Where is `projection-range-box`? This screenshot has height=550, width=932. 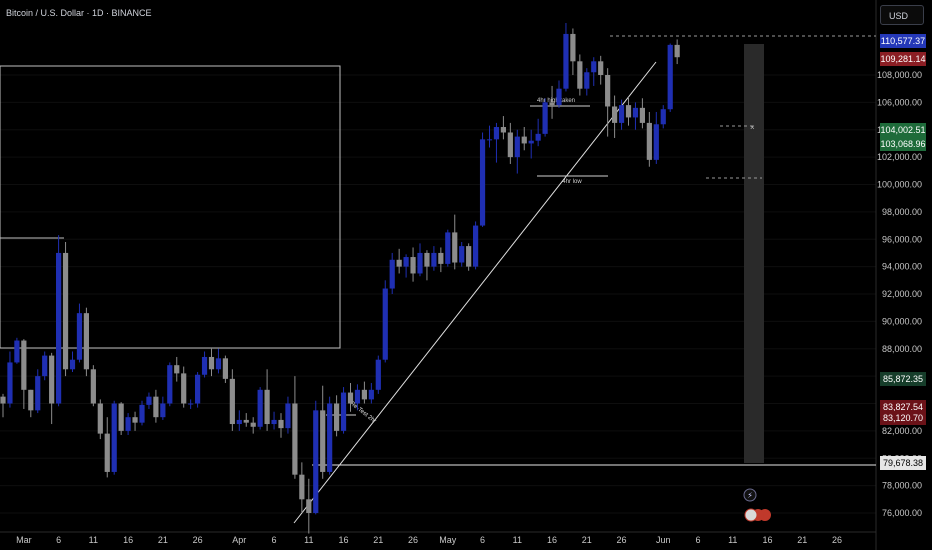
projection-range-box is located at coordinates (754, 253).